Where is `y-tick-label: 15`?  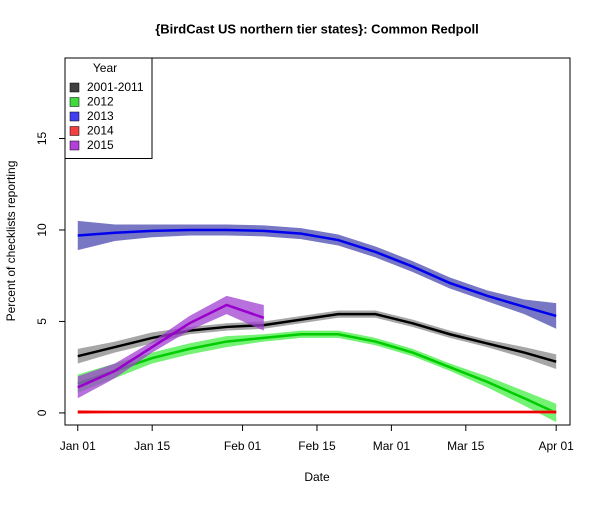 y-tick-label: 15 is located at coordinates (42, 139).